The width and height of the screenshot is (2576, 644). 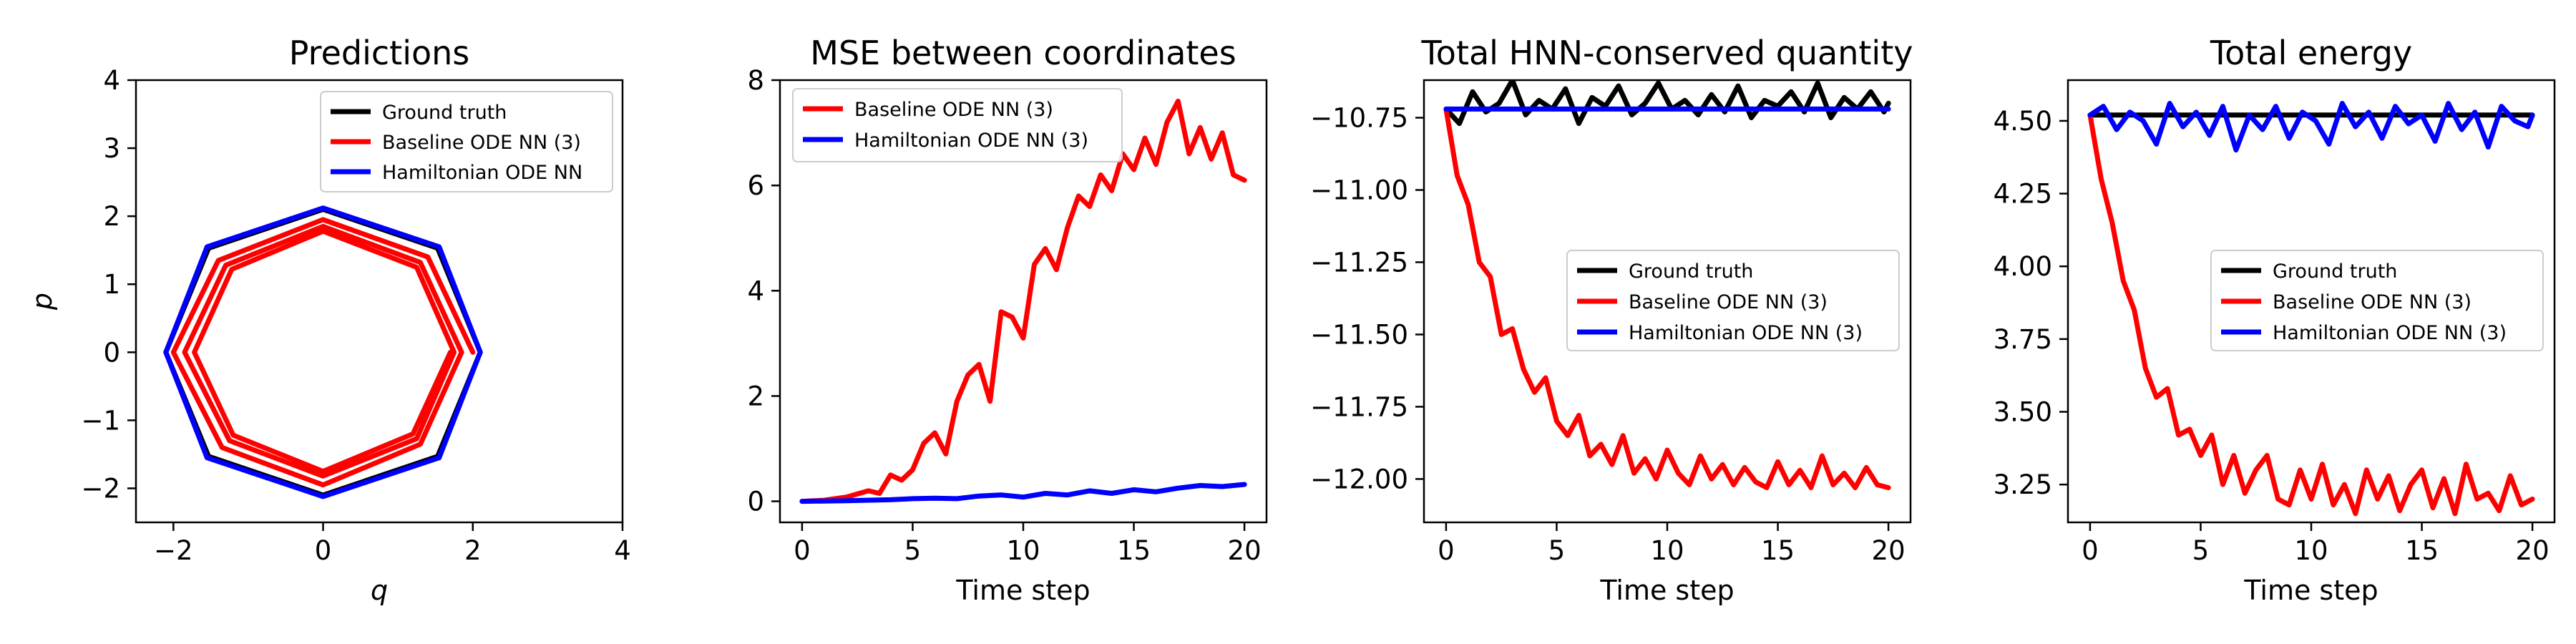 I want to click on x-axis-label: q, so click(x=379, y=590).